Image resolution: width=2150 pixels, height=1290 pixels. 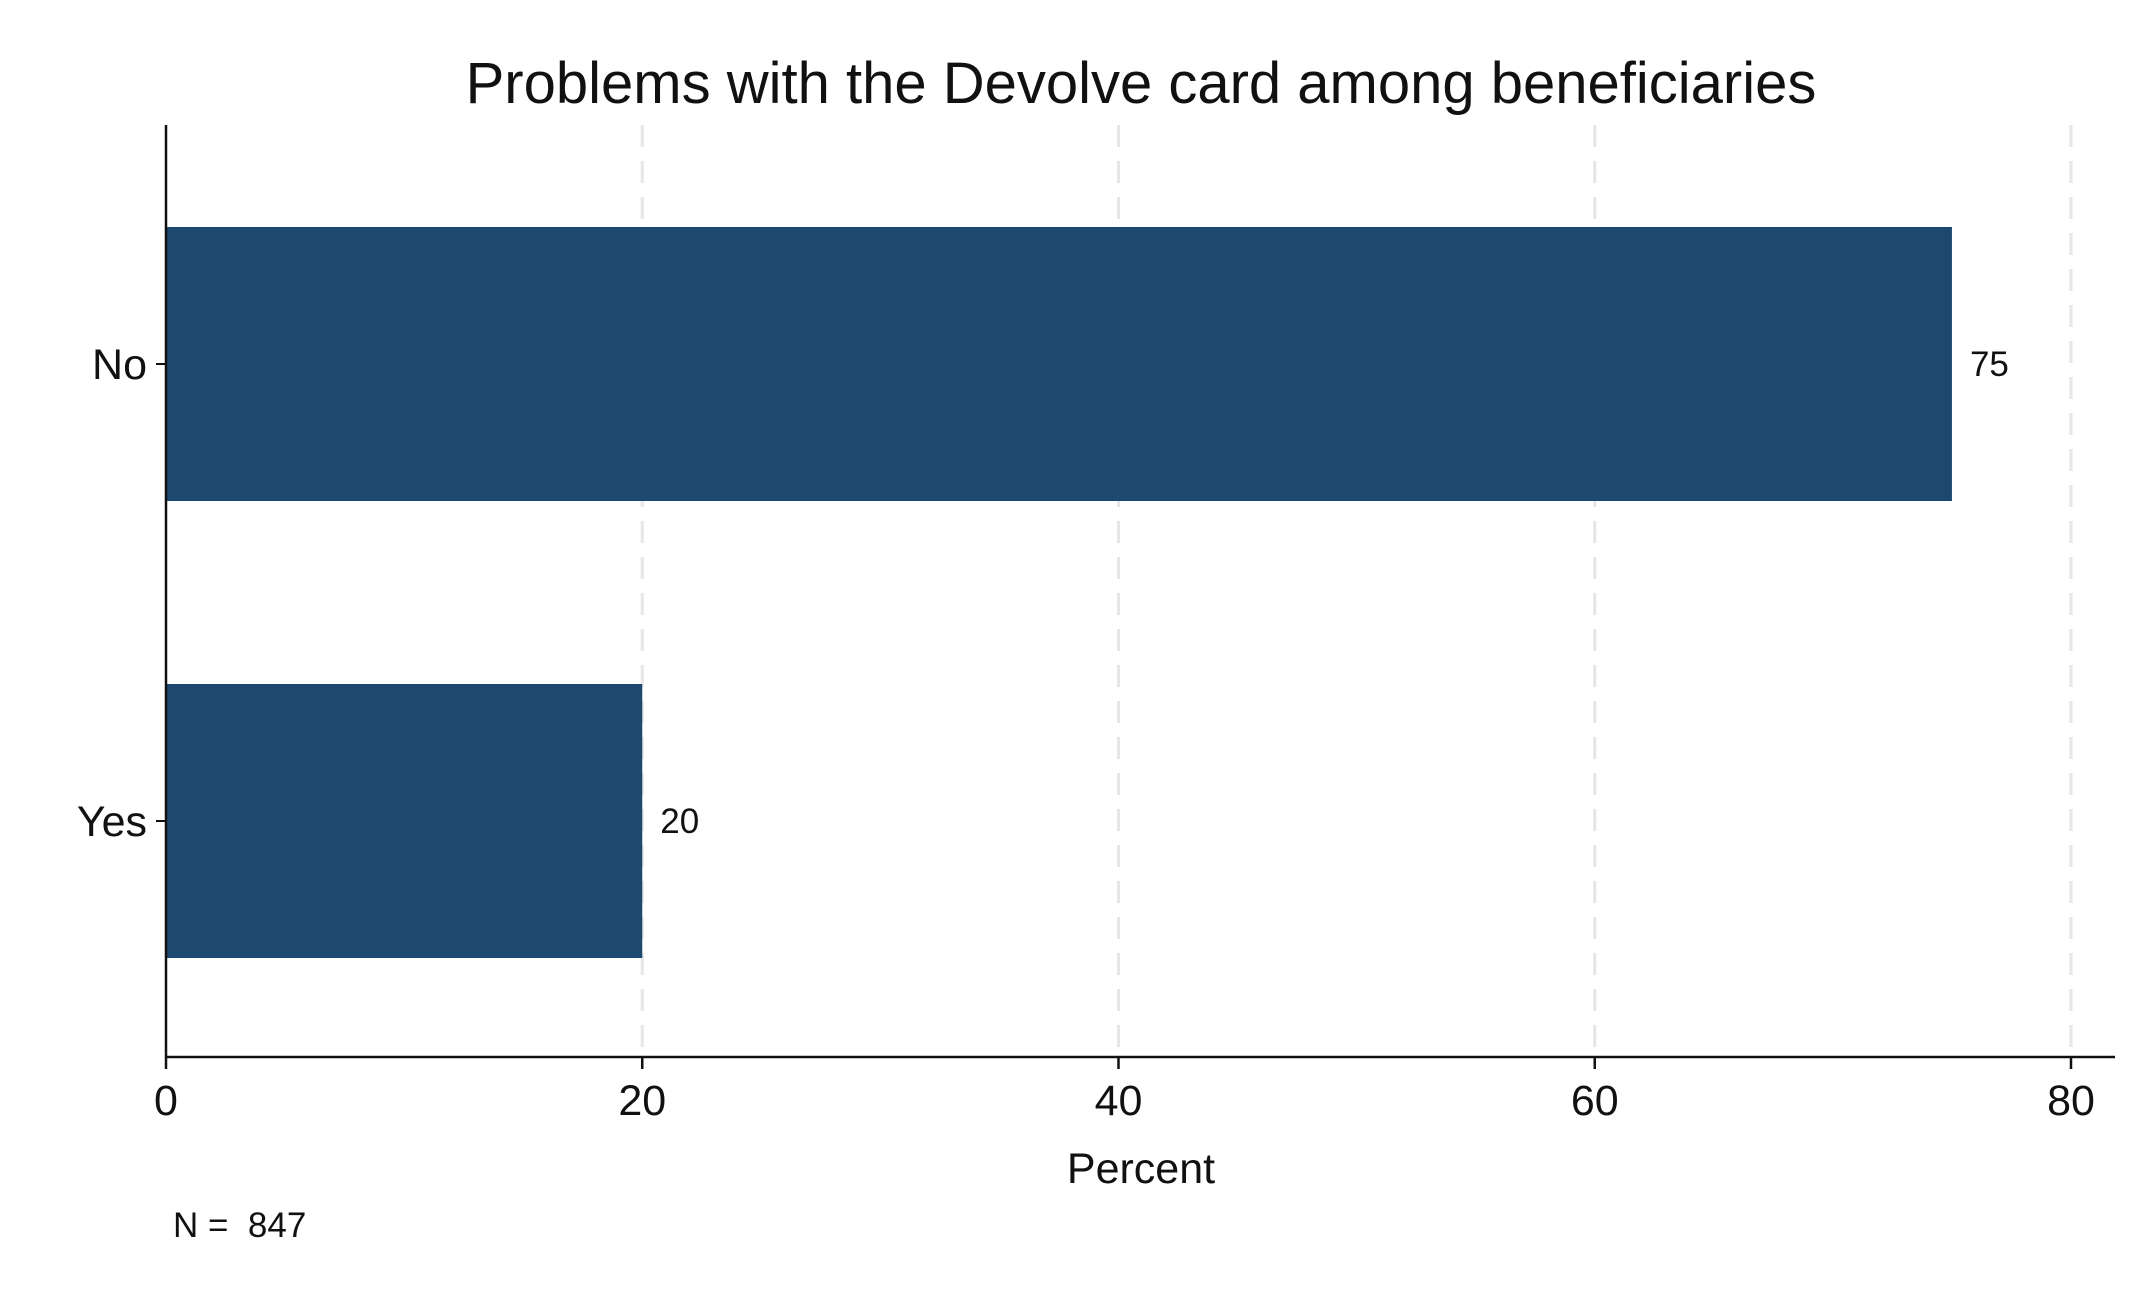 I want to click on data-label-yes: 20, so click(x=679, y=821).